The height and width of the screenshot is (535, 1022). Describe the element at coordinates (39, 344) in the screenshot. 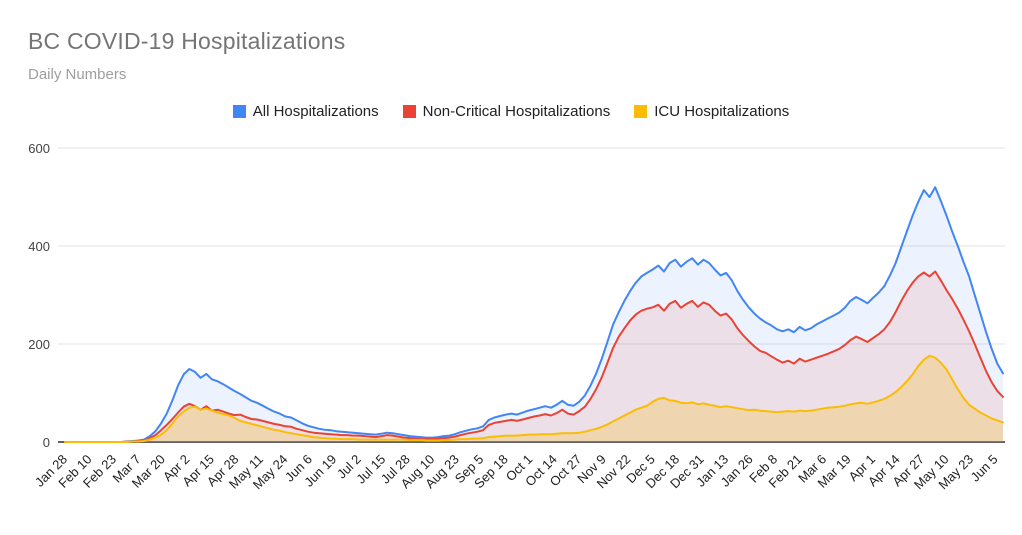

I see `y-axis-label: 200` at that location.